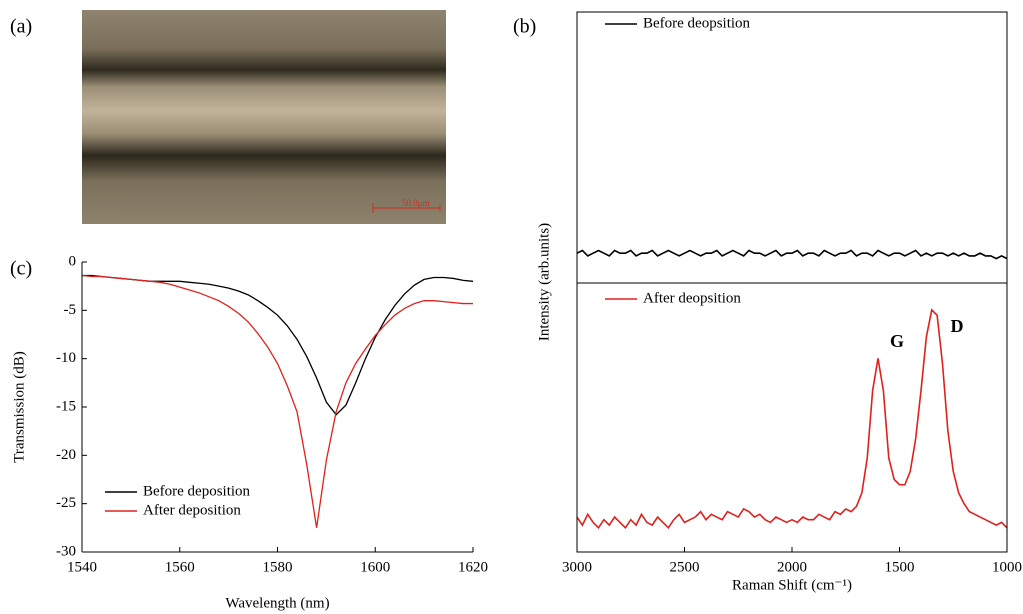 This screenshot has height=614, width=1023. Describe the element at coordinates (416, 203) in the screenshot. I see `scale-bar-label: 50.0μm` at that location.